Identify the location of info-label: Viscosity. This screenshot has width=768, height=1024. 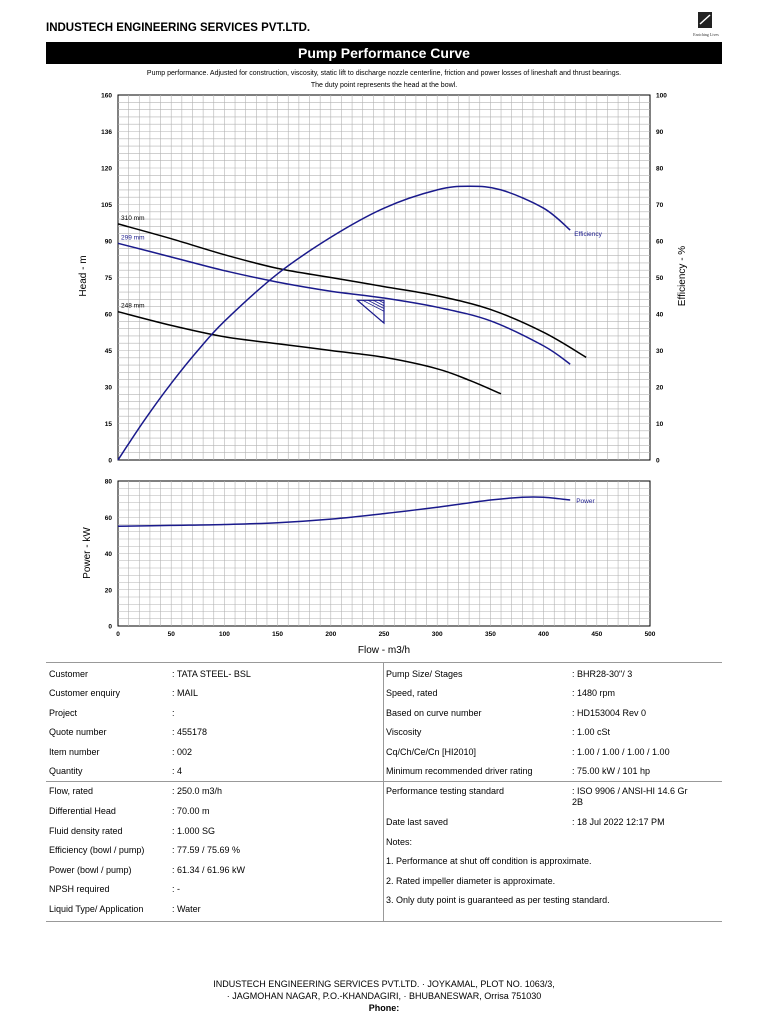
(404, 732).